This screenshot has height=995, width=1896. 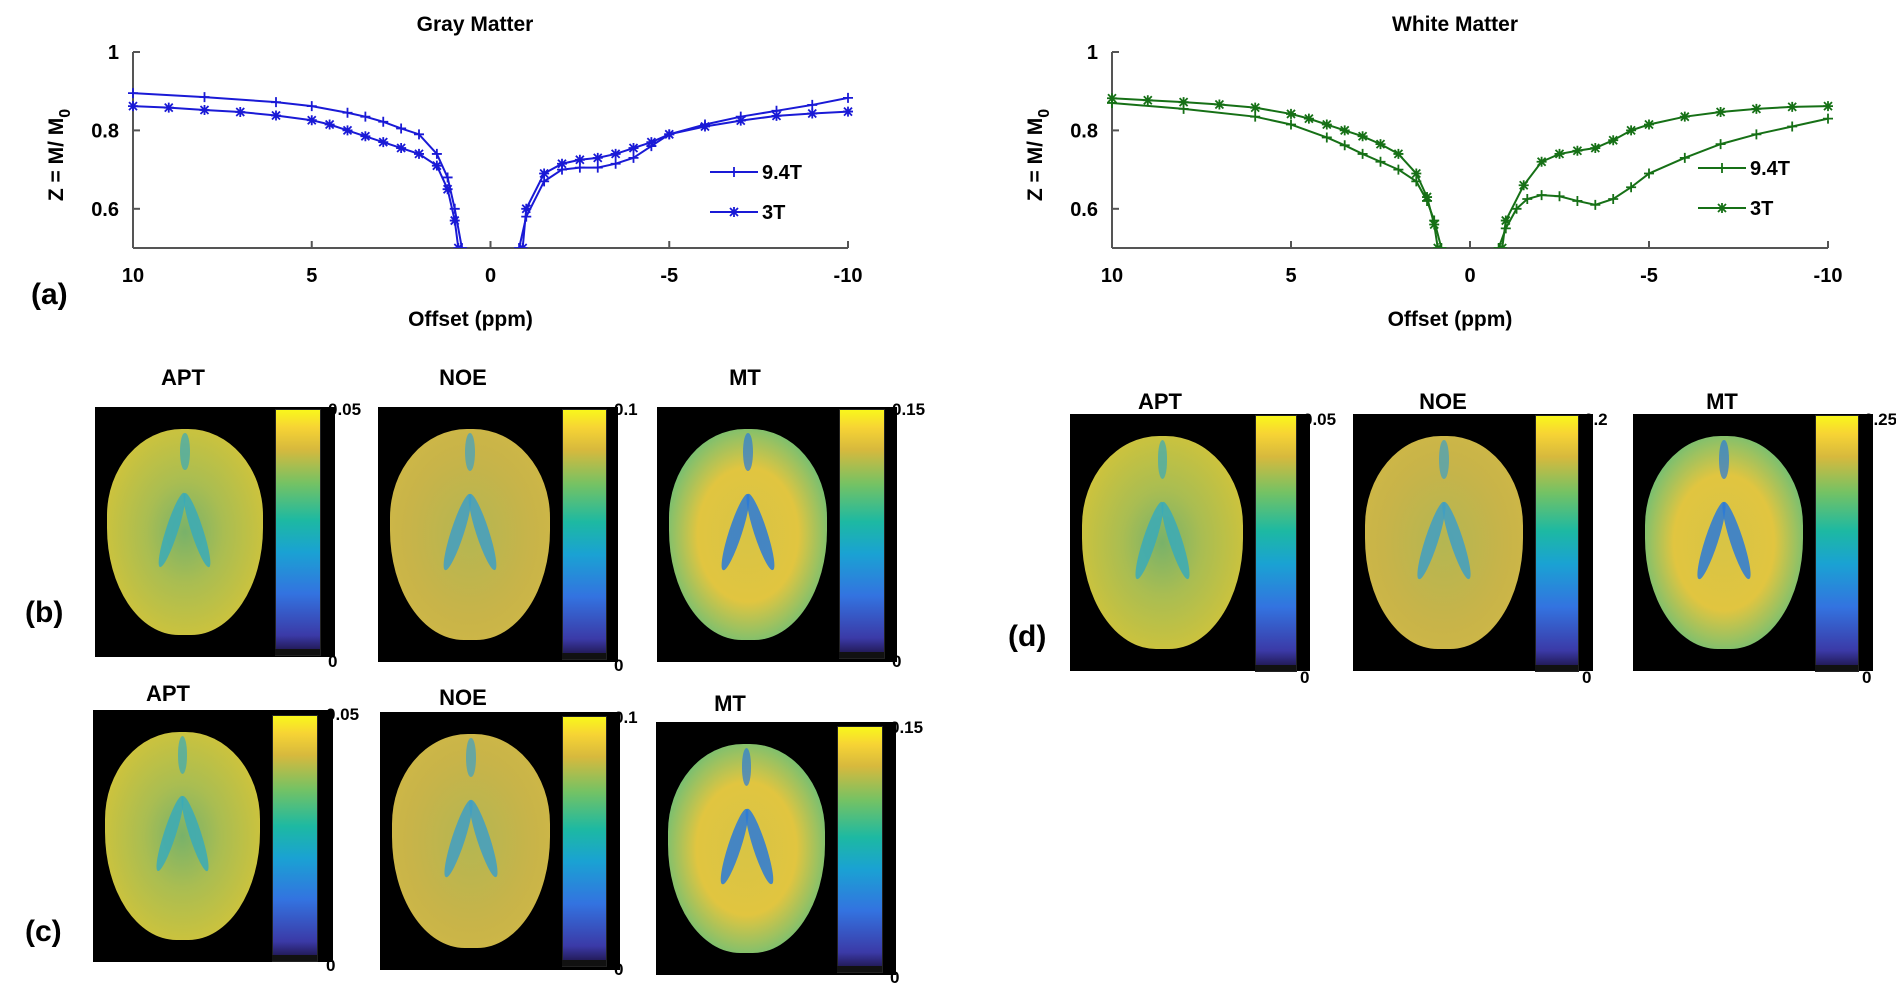 What do you see at coordinates (113, 53) in the screenshot?
I see `y-tick-label: 1` at bounding box center [113, 53].